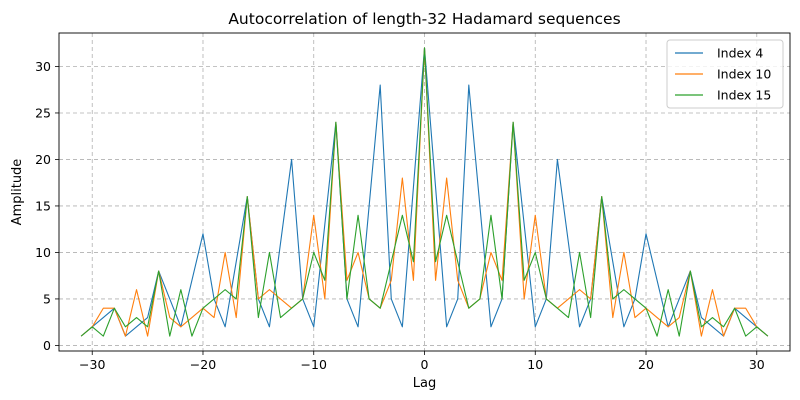 The image size is (800, 400). What do you see at coordinates (535, 364) in the screenshot?
I see `x-tick-label: 10` at bounding box center [535, 364].